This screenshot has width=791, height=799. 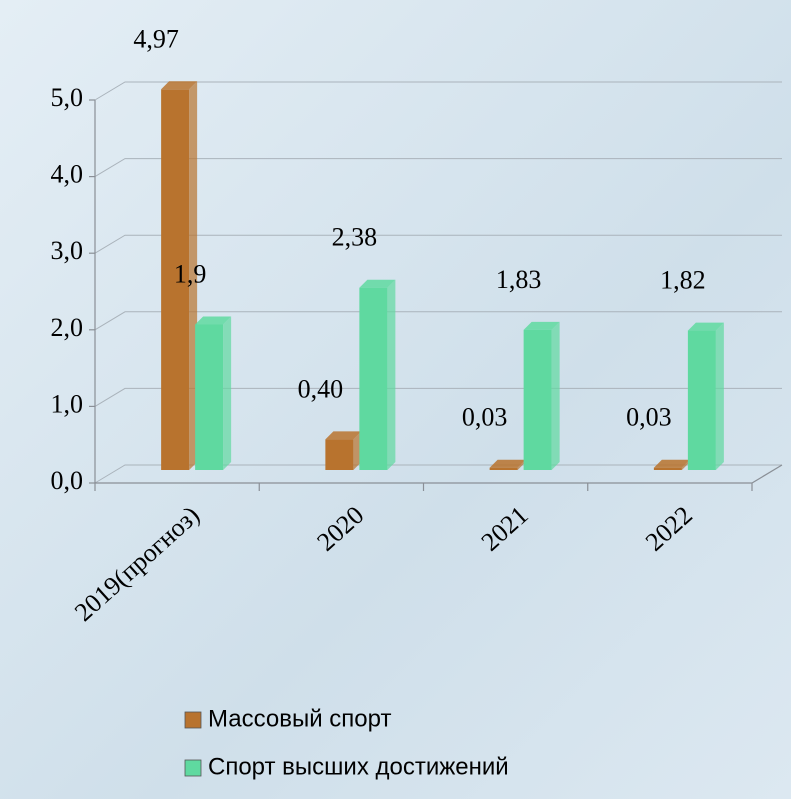 What do you see at coordinates (358, 766) in the screenshot?
I see `legend-label: Спорт высших достижений` at bounding box center [358, 766].